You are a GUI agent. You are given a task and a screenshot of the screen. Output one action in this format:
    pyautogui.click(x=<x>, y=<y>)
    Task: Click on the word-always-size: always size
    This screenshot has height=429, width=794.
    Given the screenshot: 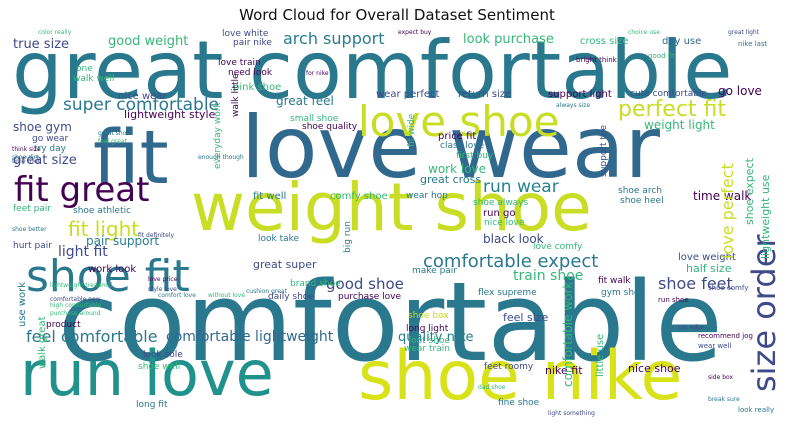 What is the action you would take?
    pyautogui.click(x=573, y=105)
    